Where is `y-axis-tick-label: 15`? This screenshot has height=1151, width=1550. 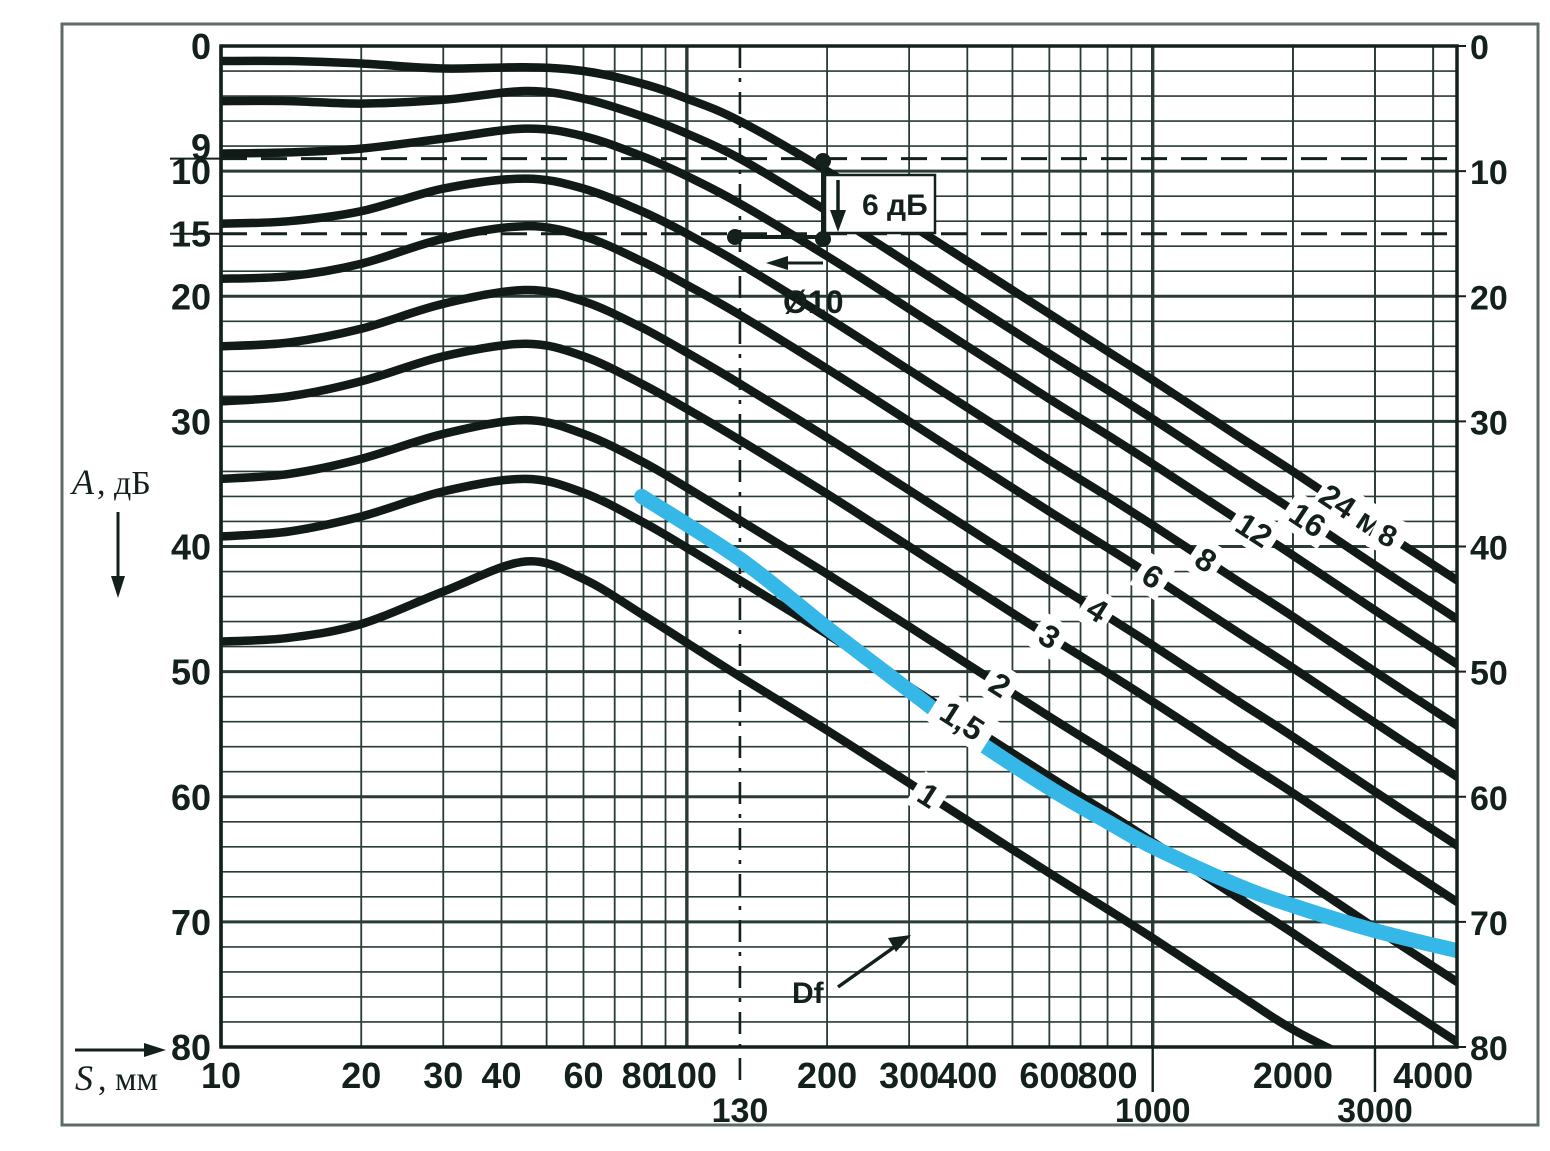
y-axis-tick-label: 15 is located at coordinates (191, 234).